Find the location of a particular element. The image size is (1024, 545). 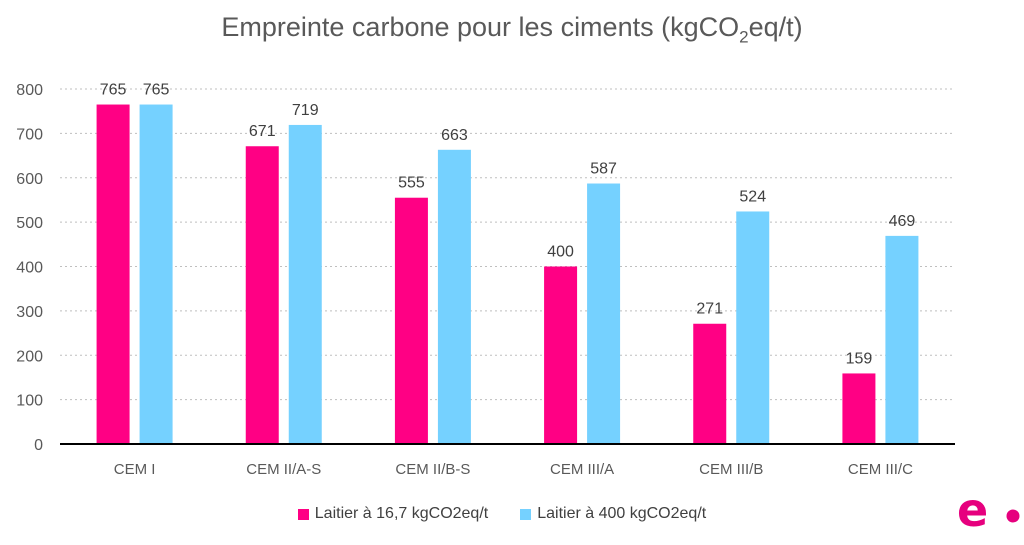

data-label: 555 is located at coordinates (411, 183).